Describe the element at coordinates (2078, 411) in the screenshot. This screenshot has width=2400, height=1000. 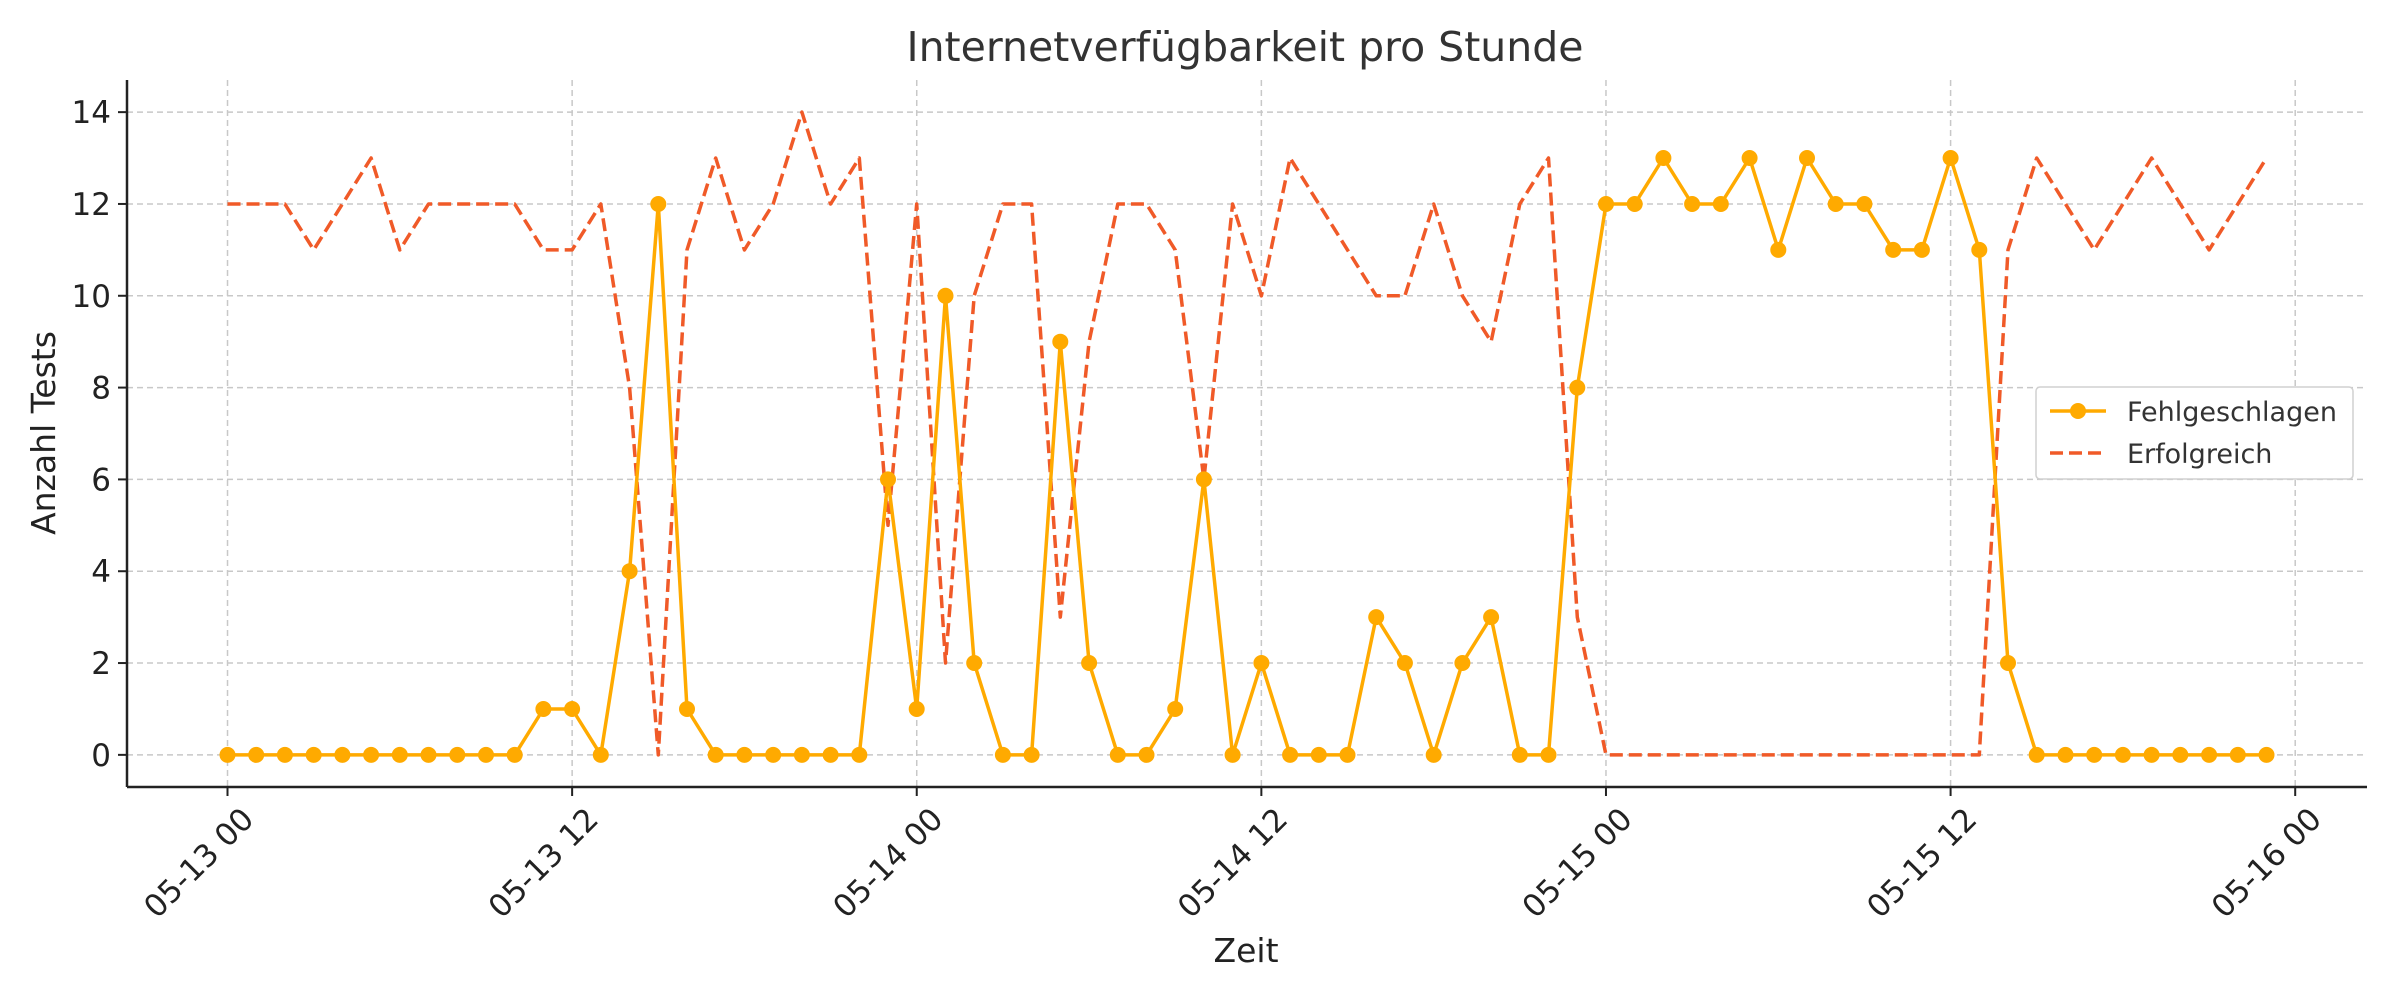
I see `legend-marker-fehlgeschlagen` at that location.